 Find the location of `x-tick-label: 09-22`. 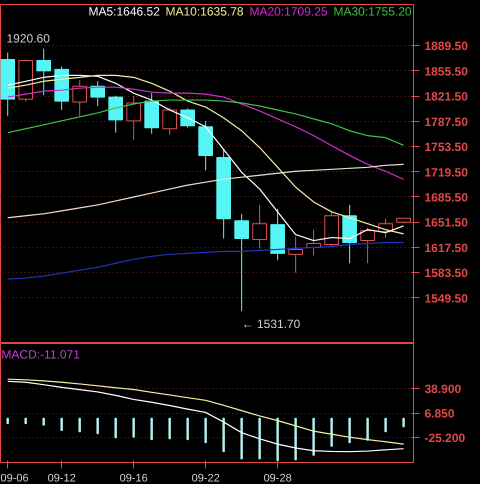

x-tick-label: 09-22 is located at coordinates (206, 478).